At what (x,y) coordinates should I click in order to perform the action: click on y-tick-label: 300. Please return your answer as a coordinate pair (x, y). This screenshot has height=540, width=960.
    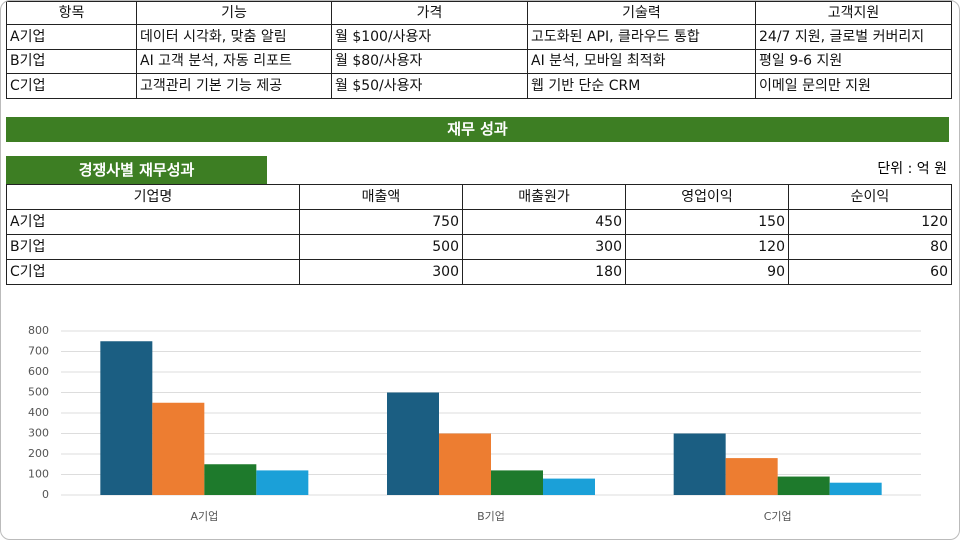
    Looking at the image, I should click on (38, 433).